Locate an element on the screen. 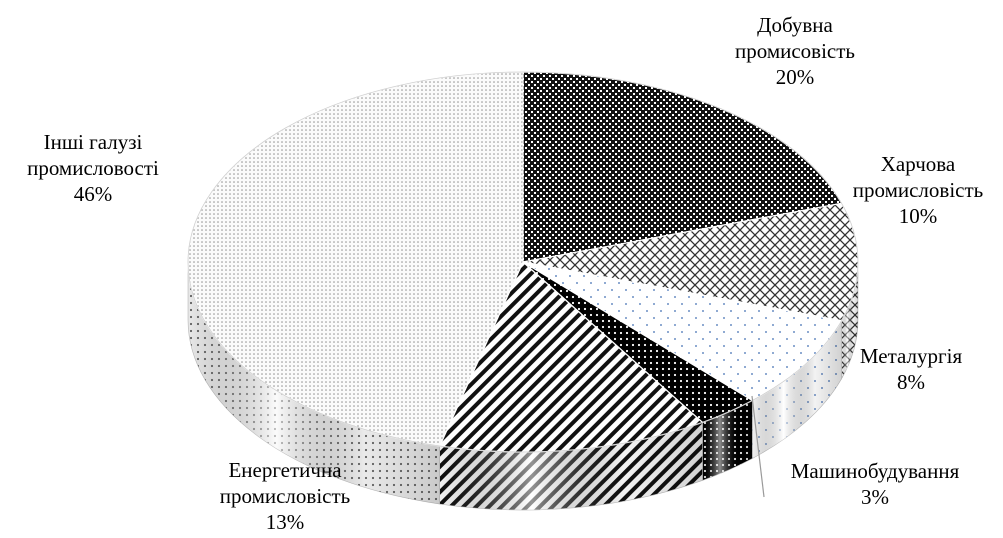 The image size is (1003, 538). slice-label-0: Добувна промисовість 20% is located at coordinates (795, 51).